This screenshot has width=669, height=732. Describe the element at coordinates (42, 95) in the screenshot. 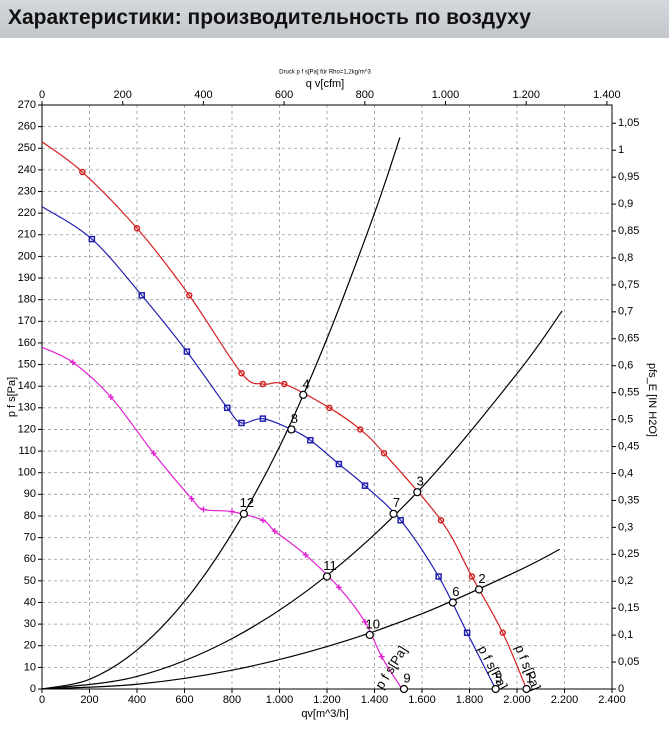

I see `x2-tick-label: 0` at that location.